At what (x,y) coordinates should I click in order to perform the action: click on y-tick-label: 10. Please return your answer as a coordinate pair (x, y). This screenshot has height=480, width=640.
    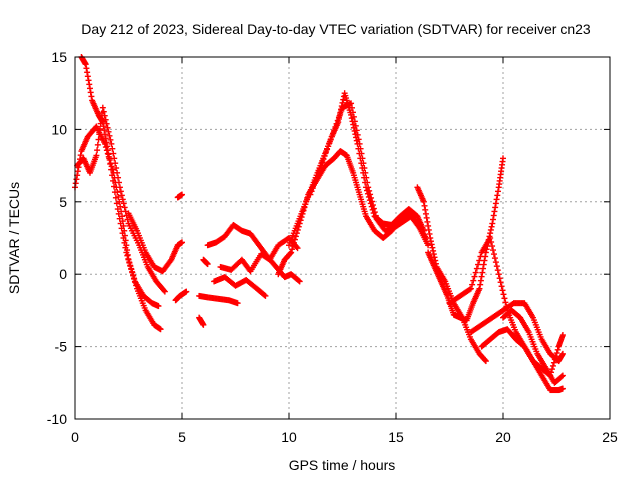
    Looking at the image, I should click on (59, 129).